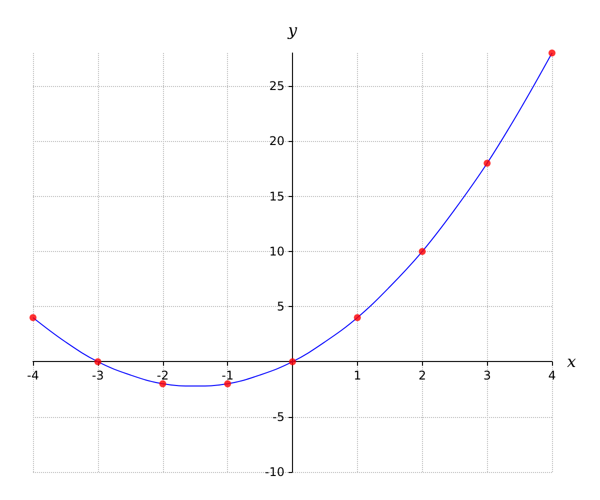 The width and height of the screenshot is (600, 500). Describe the element at coordinates (422, 375) in the screenshot. I see `x-tick-label: 2` at that location.